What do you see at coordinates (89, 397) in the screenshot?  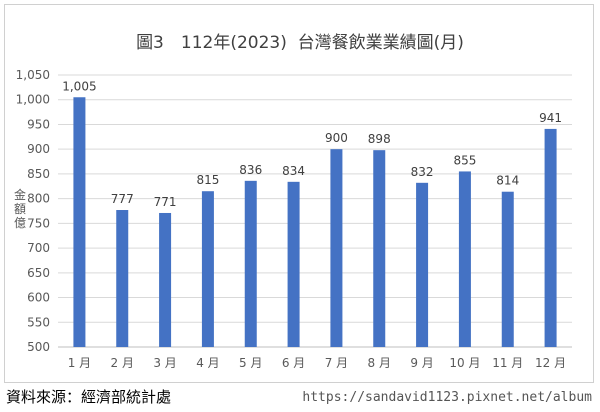 I see `source-note: 資料來源：經濟部統計處` at bounding box center [89, 397].